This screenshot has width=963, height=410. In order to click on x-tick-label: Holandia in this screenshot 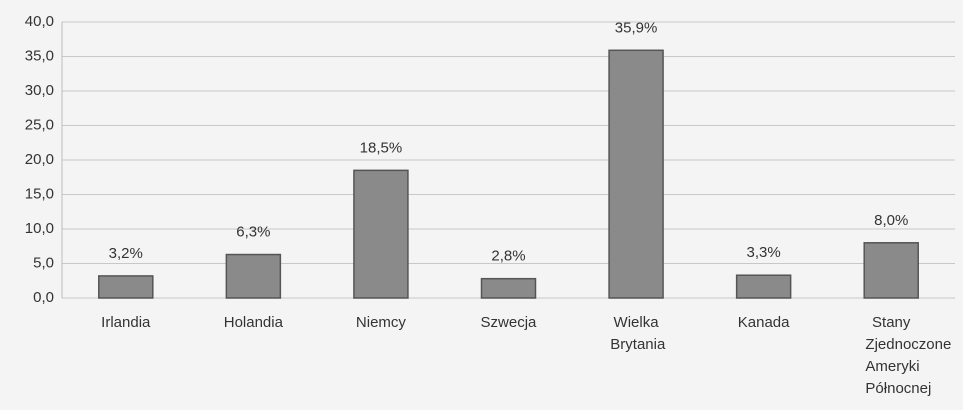, I will do `click(253, 322)`.